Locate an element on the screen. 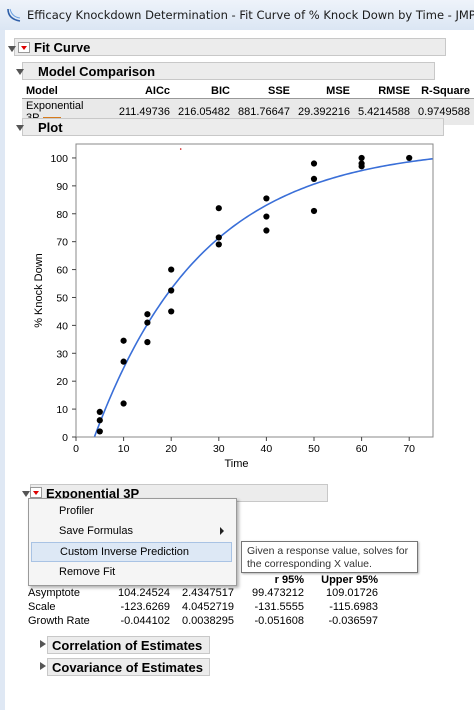  y-tick-label: 60 is located at coordinates (62, 271).